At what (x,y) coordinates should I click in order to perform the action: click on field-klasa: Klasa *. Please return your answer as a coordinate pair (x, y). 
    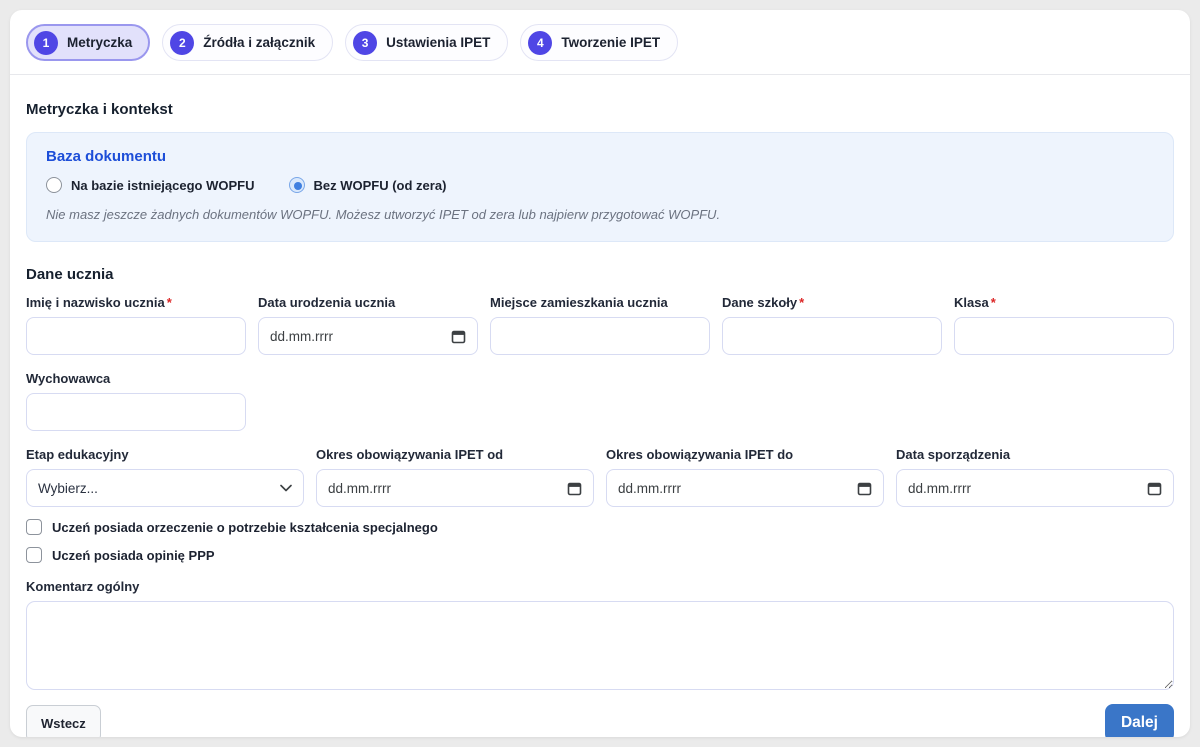
    Looking at the image, I should click on (1064, 325).